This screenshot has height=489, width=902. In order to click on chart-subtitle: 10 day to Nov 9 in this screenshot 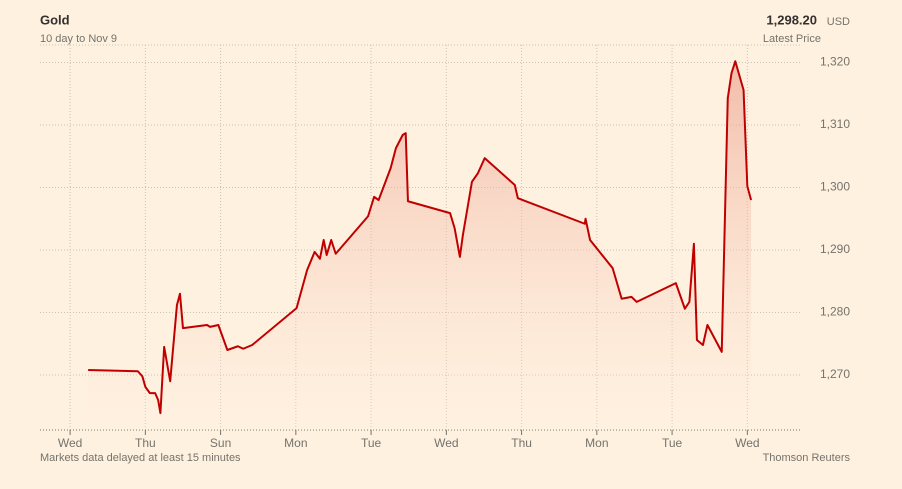, I will do `click(78, 39)`.